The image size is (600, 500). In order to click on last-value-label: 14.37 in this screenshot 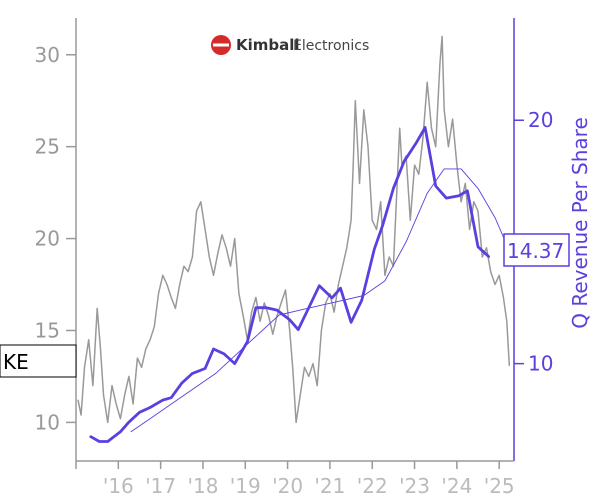, I will do `click(535, 251)`.